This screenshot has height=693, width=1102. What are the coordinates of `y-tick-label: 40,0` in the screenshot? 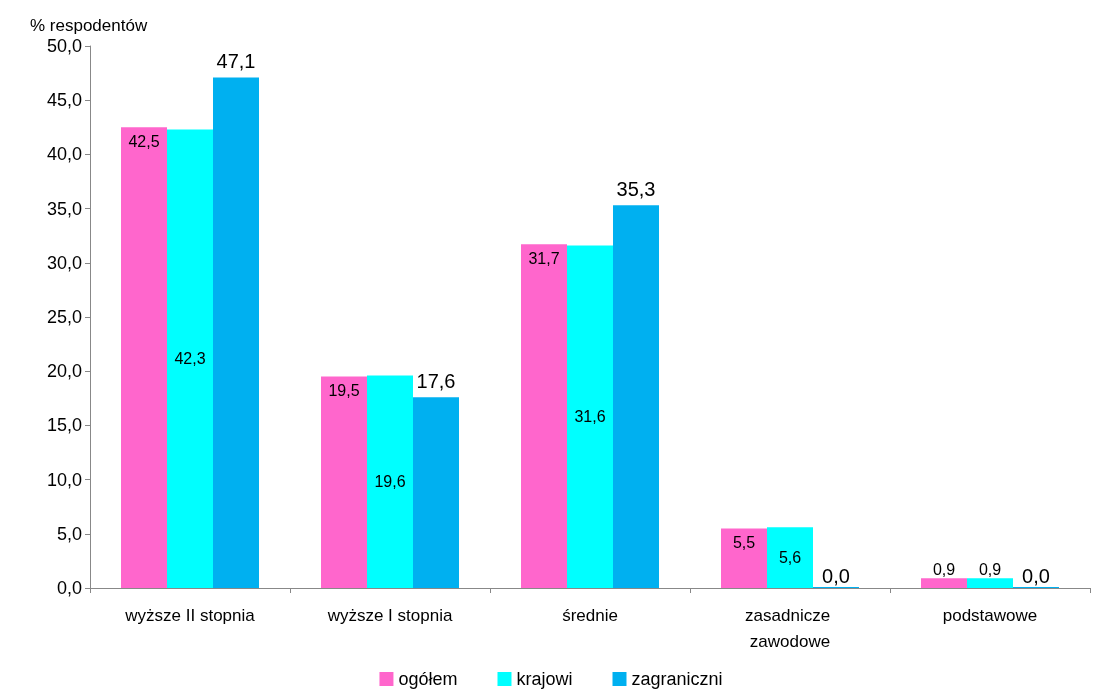 It's located at (64, 154).